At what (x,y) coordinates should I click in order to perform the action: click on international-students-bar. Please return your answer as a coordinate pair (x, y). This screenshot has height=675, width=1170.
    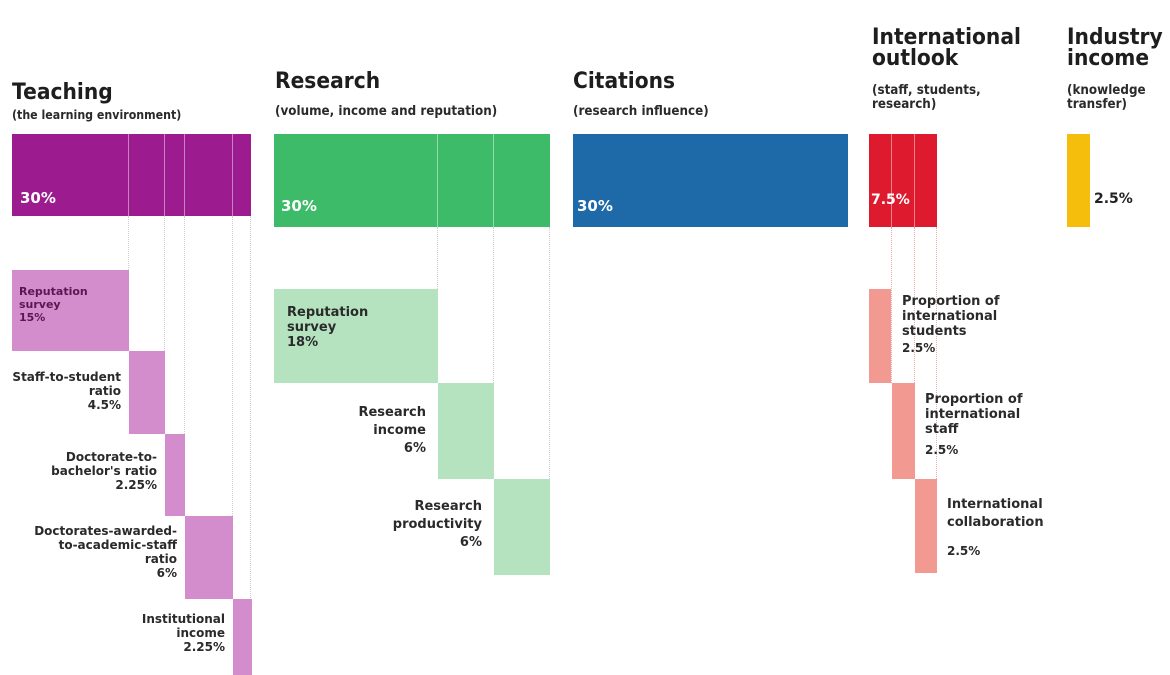
    Looking at the image, I should click on (880, 336).